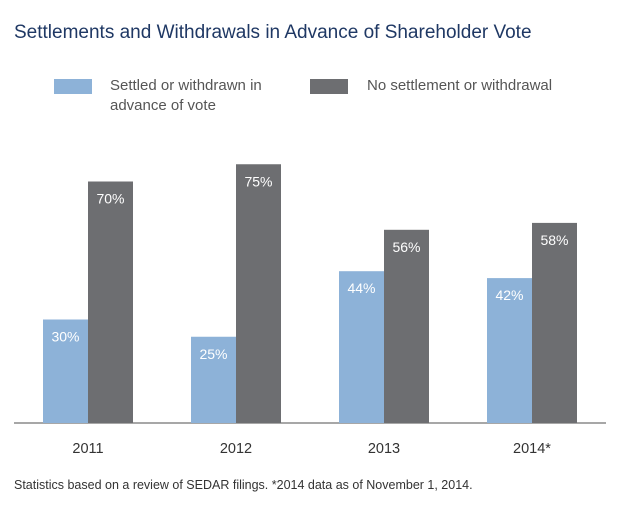 The width and height of the screenshot is (620, 513). Describe the element at coordinates (361, 288) in the screenshot. I see `data-label-settled-2013: 44%` at that location.